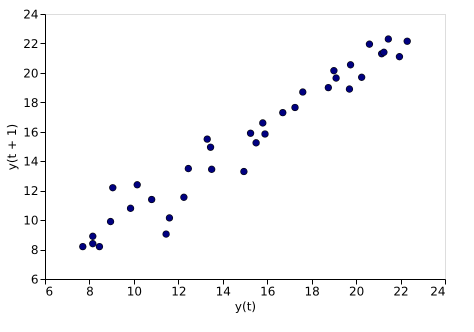 Image resolution: width=474 pixels, height=332 pixels. Describe the element at coordinates (30, 43) in the screenshot. I see `y-tick-label: 22` at that location.